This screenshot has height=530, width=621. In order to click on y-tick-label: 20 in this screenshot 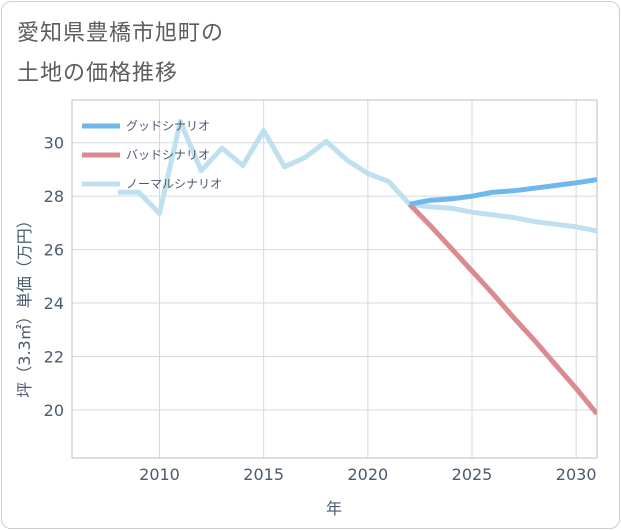, I will do `click(54, 410)`.